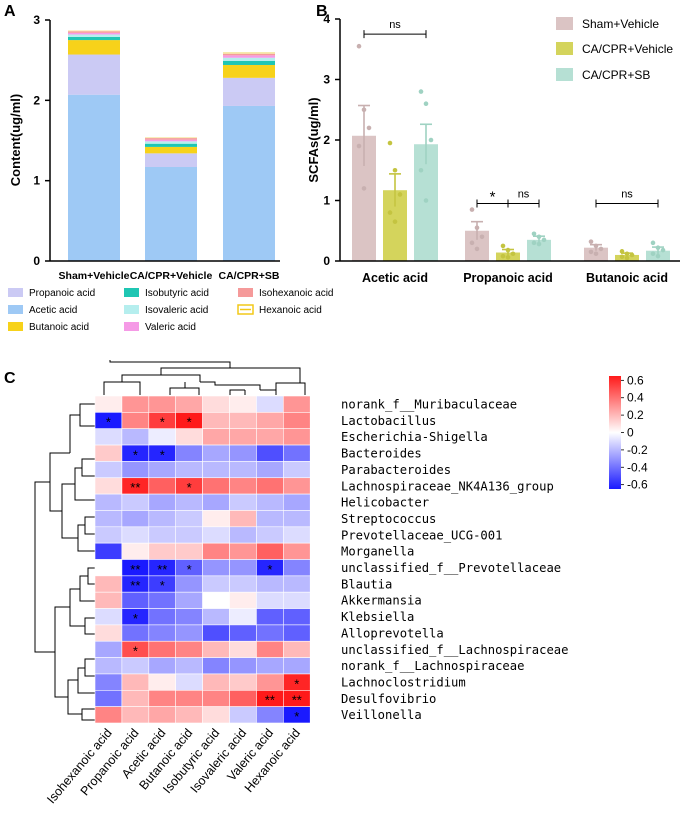 The width and height of the screenshot is (685, 827). What do you see at coordinates (36, 100) in the screenshot?
I see `y-tick-label: 2` at bounding box center [36, 100].